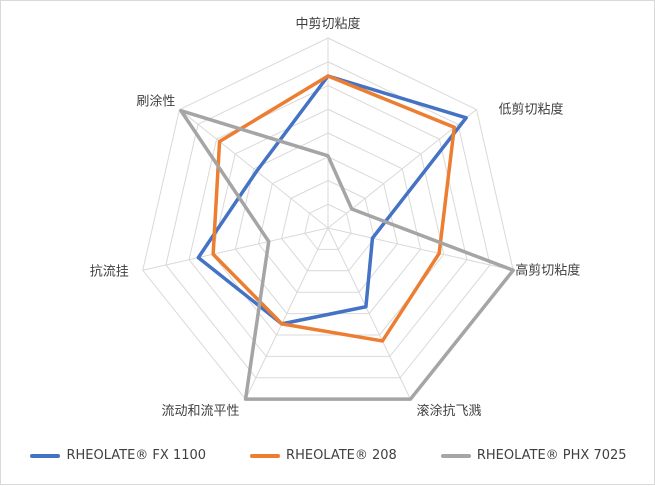 This screenshot has width=655, height=486. Describe the element at coordinates (201, 411) in the screenshot. I see `axis-label-4: 流动和流平性` at that location.